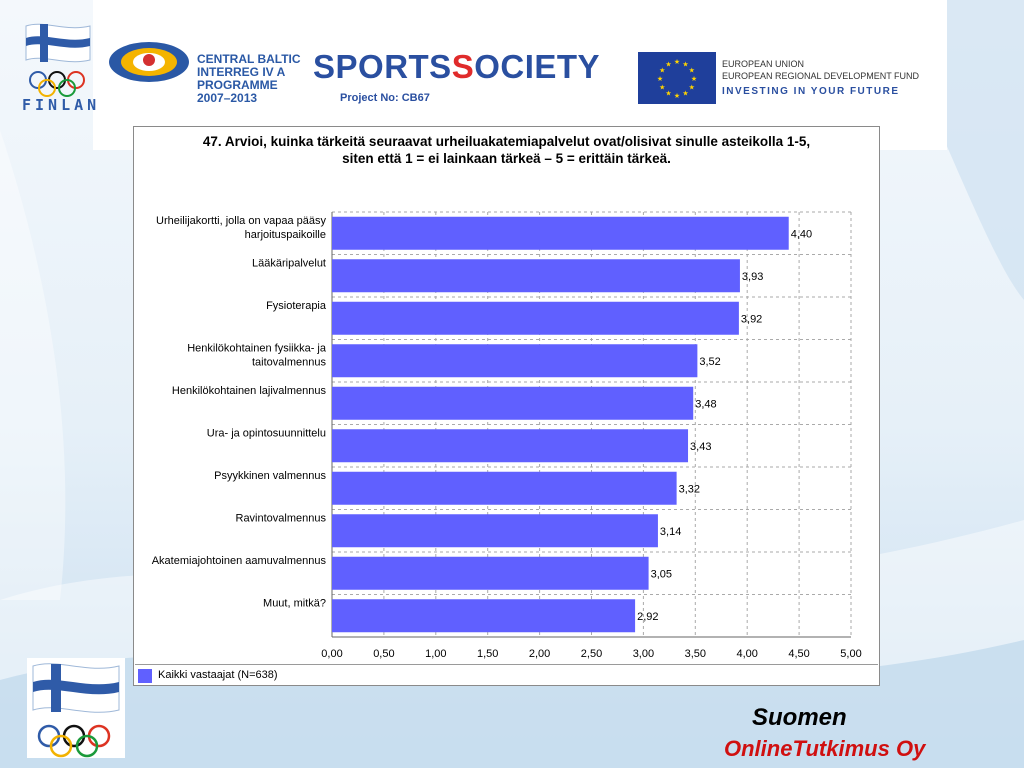 This screenshot has width=1024, height=768. What do you see at coordinates (383, 654) in the screenshot?
I see `x-tick-label: 0,50` at bounding box center [383, 654].